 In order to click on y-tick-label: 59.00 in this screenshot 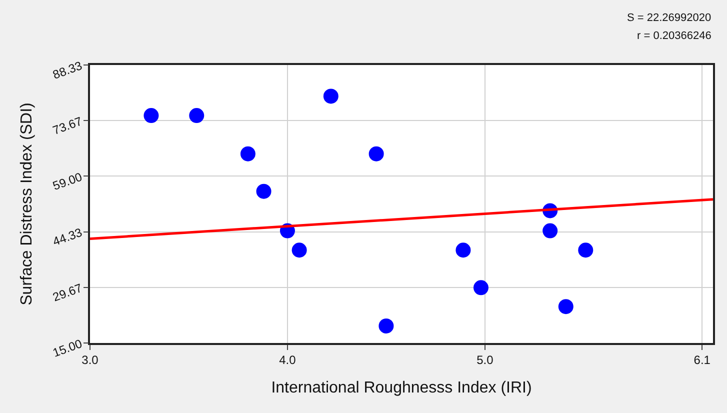, I will do `click(67, 182)`.